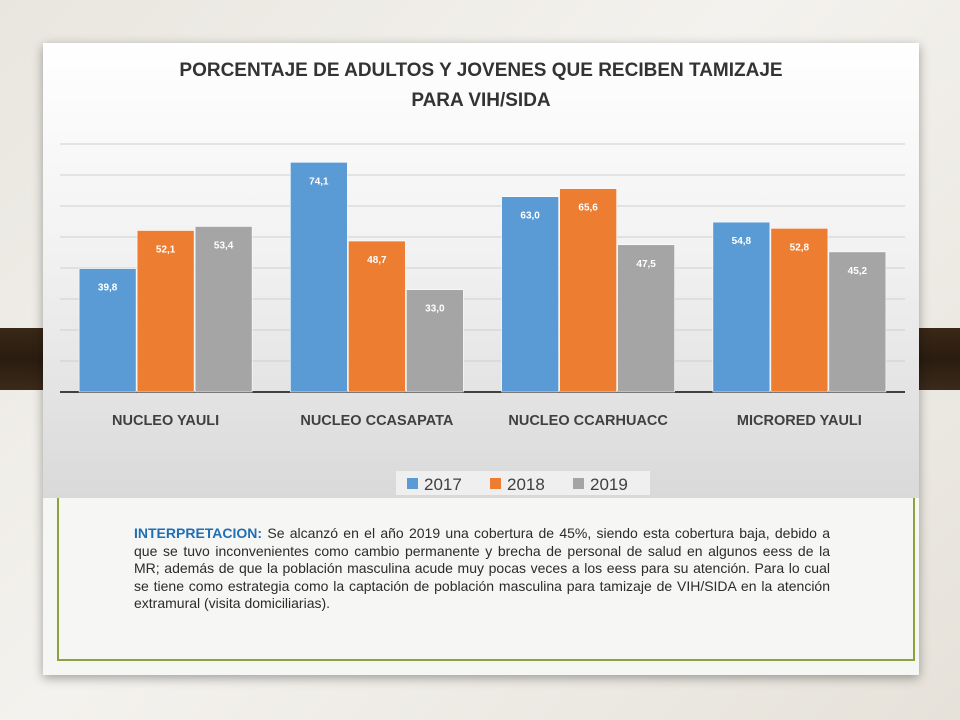 The height and width of the screenshot is (720, 960). I want to click on data-label-2019-4: 45,2, so click(858, 271).